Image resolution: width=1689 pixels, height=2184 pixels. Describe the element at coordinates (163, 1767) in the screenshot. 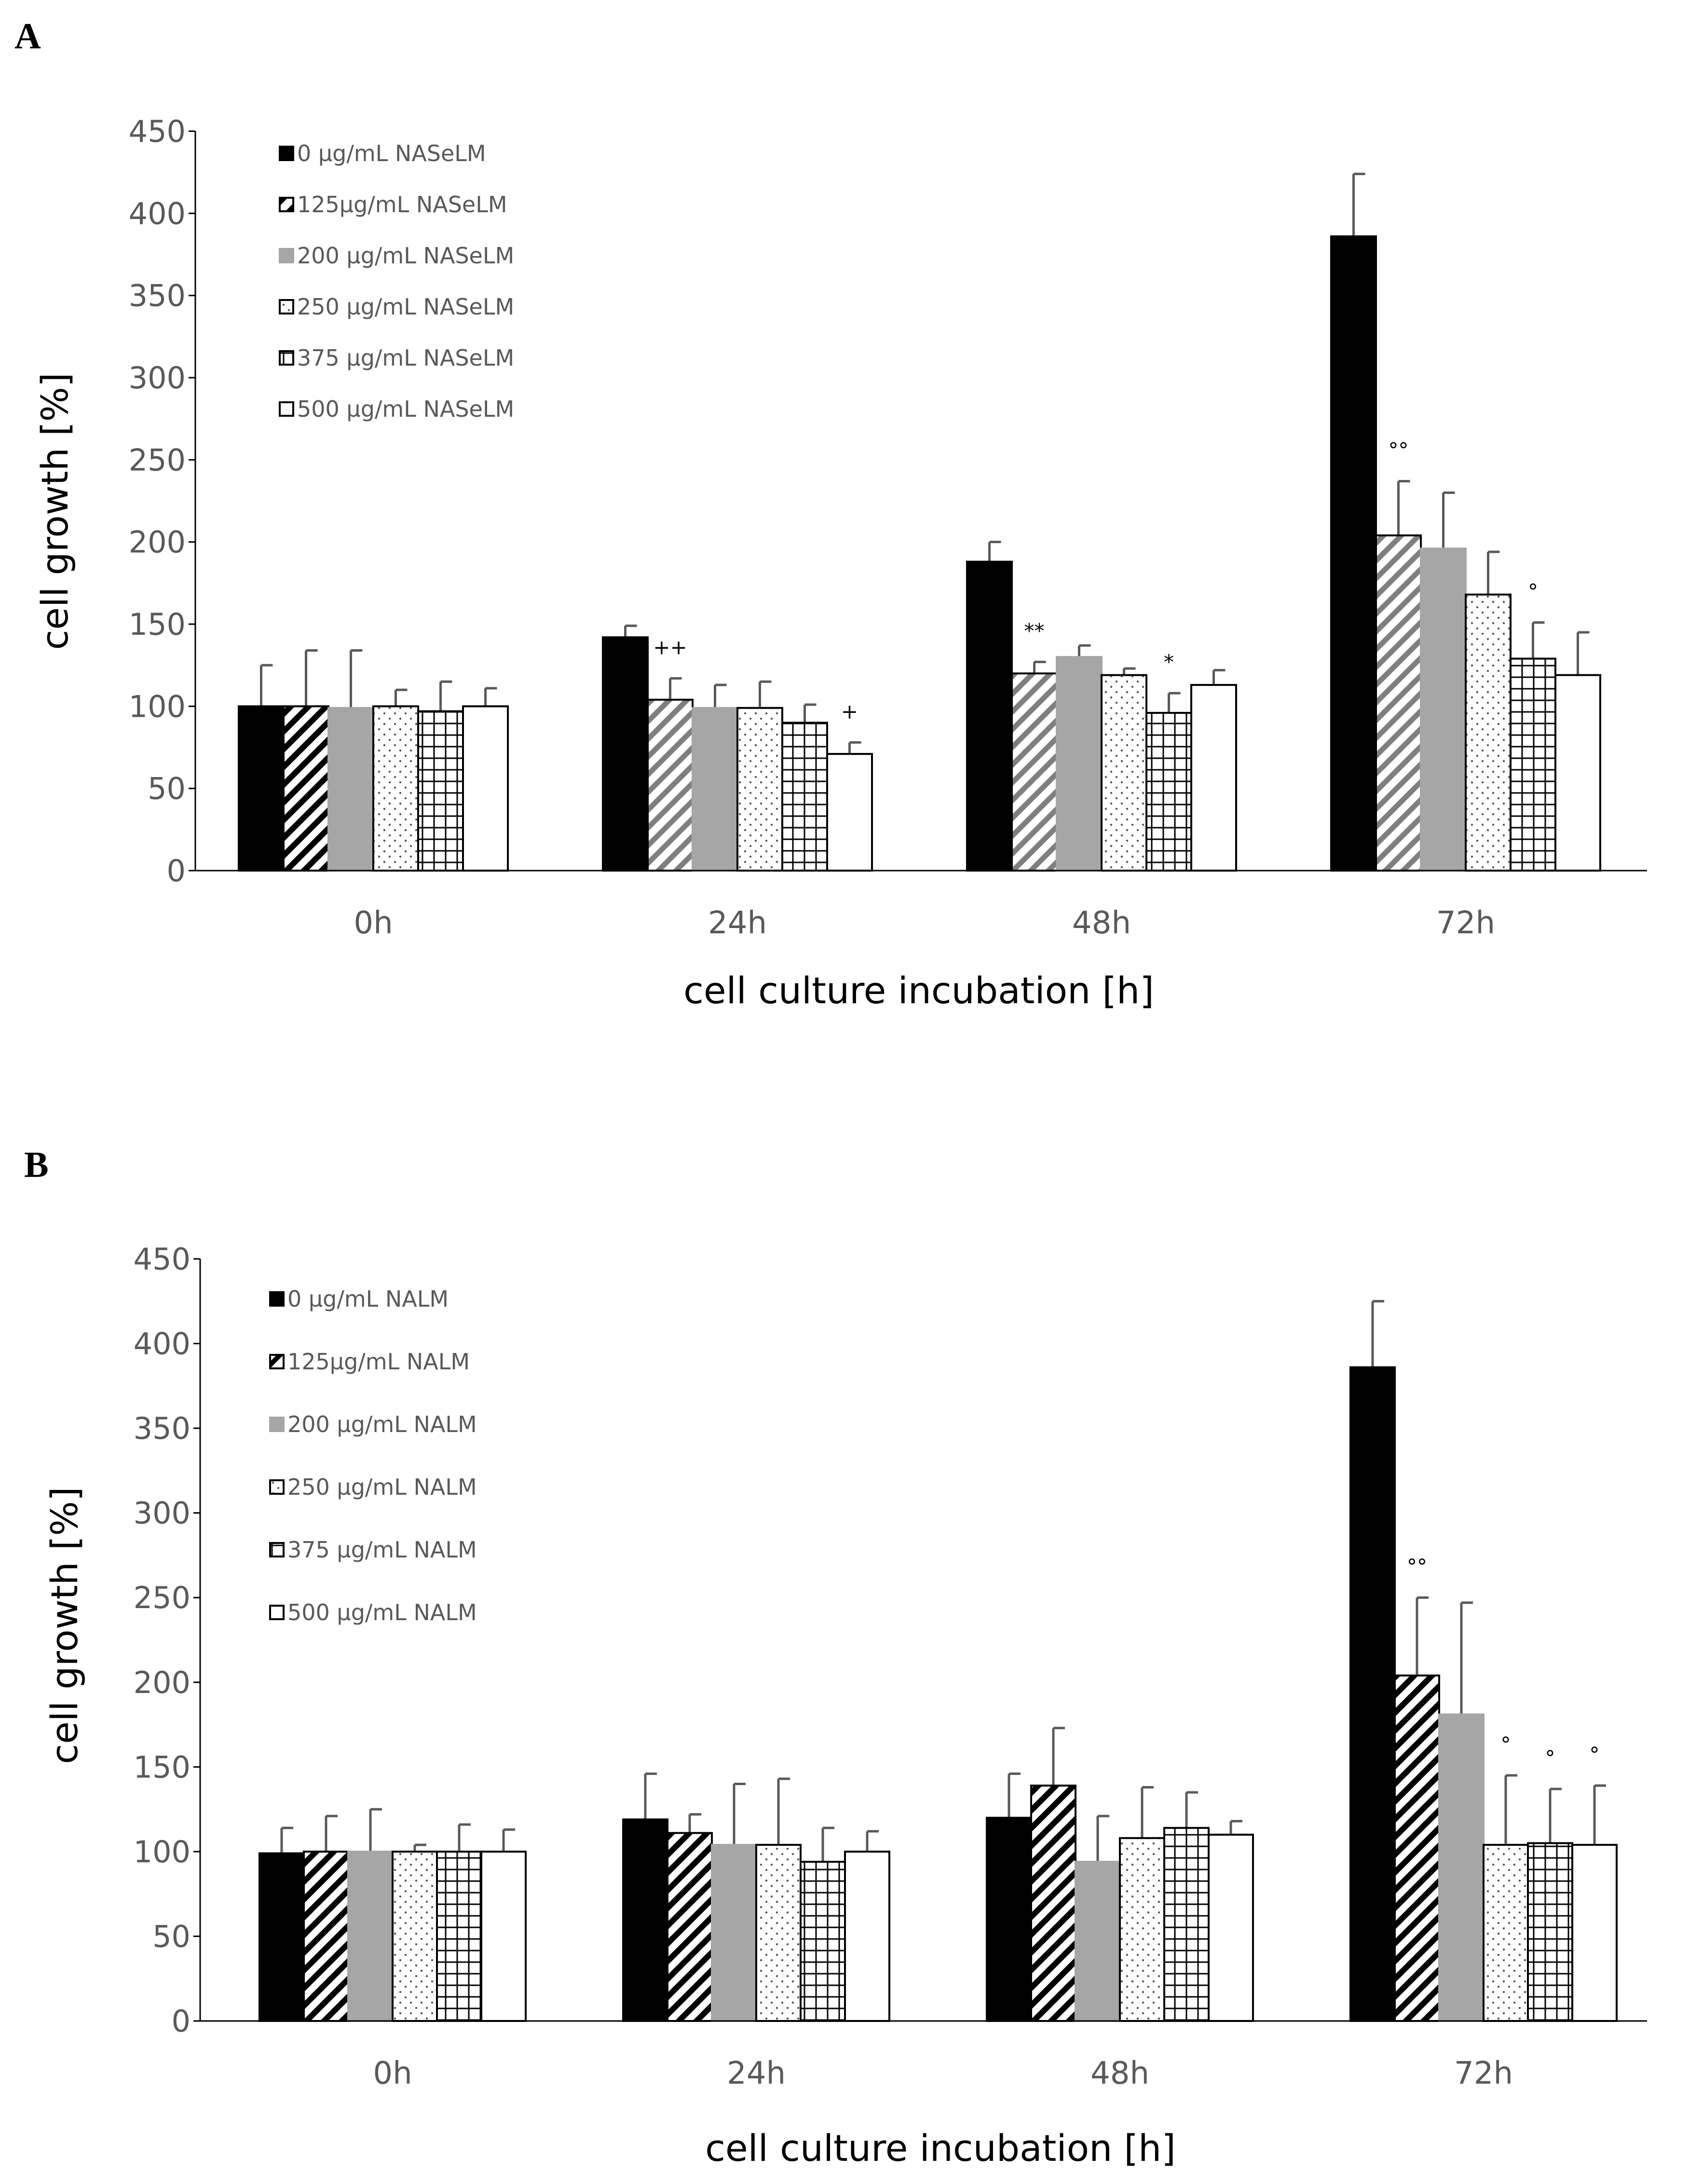

I see `y-tick-label-150: 150` at that location.